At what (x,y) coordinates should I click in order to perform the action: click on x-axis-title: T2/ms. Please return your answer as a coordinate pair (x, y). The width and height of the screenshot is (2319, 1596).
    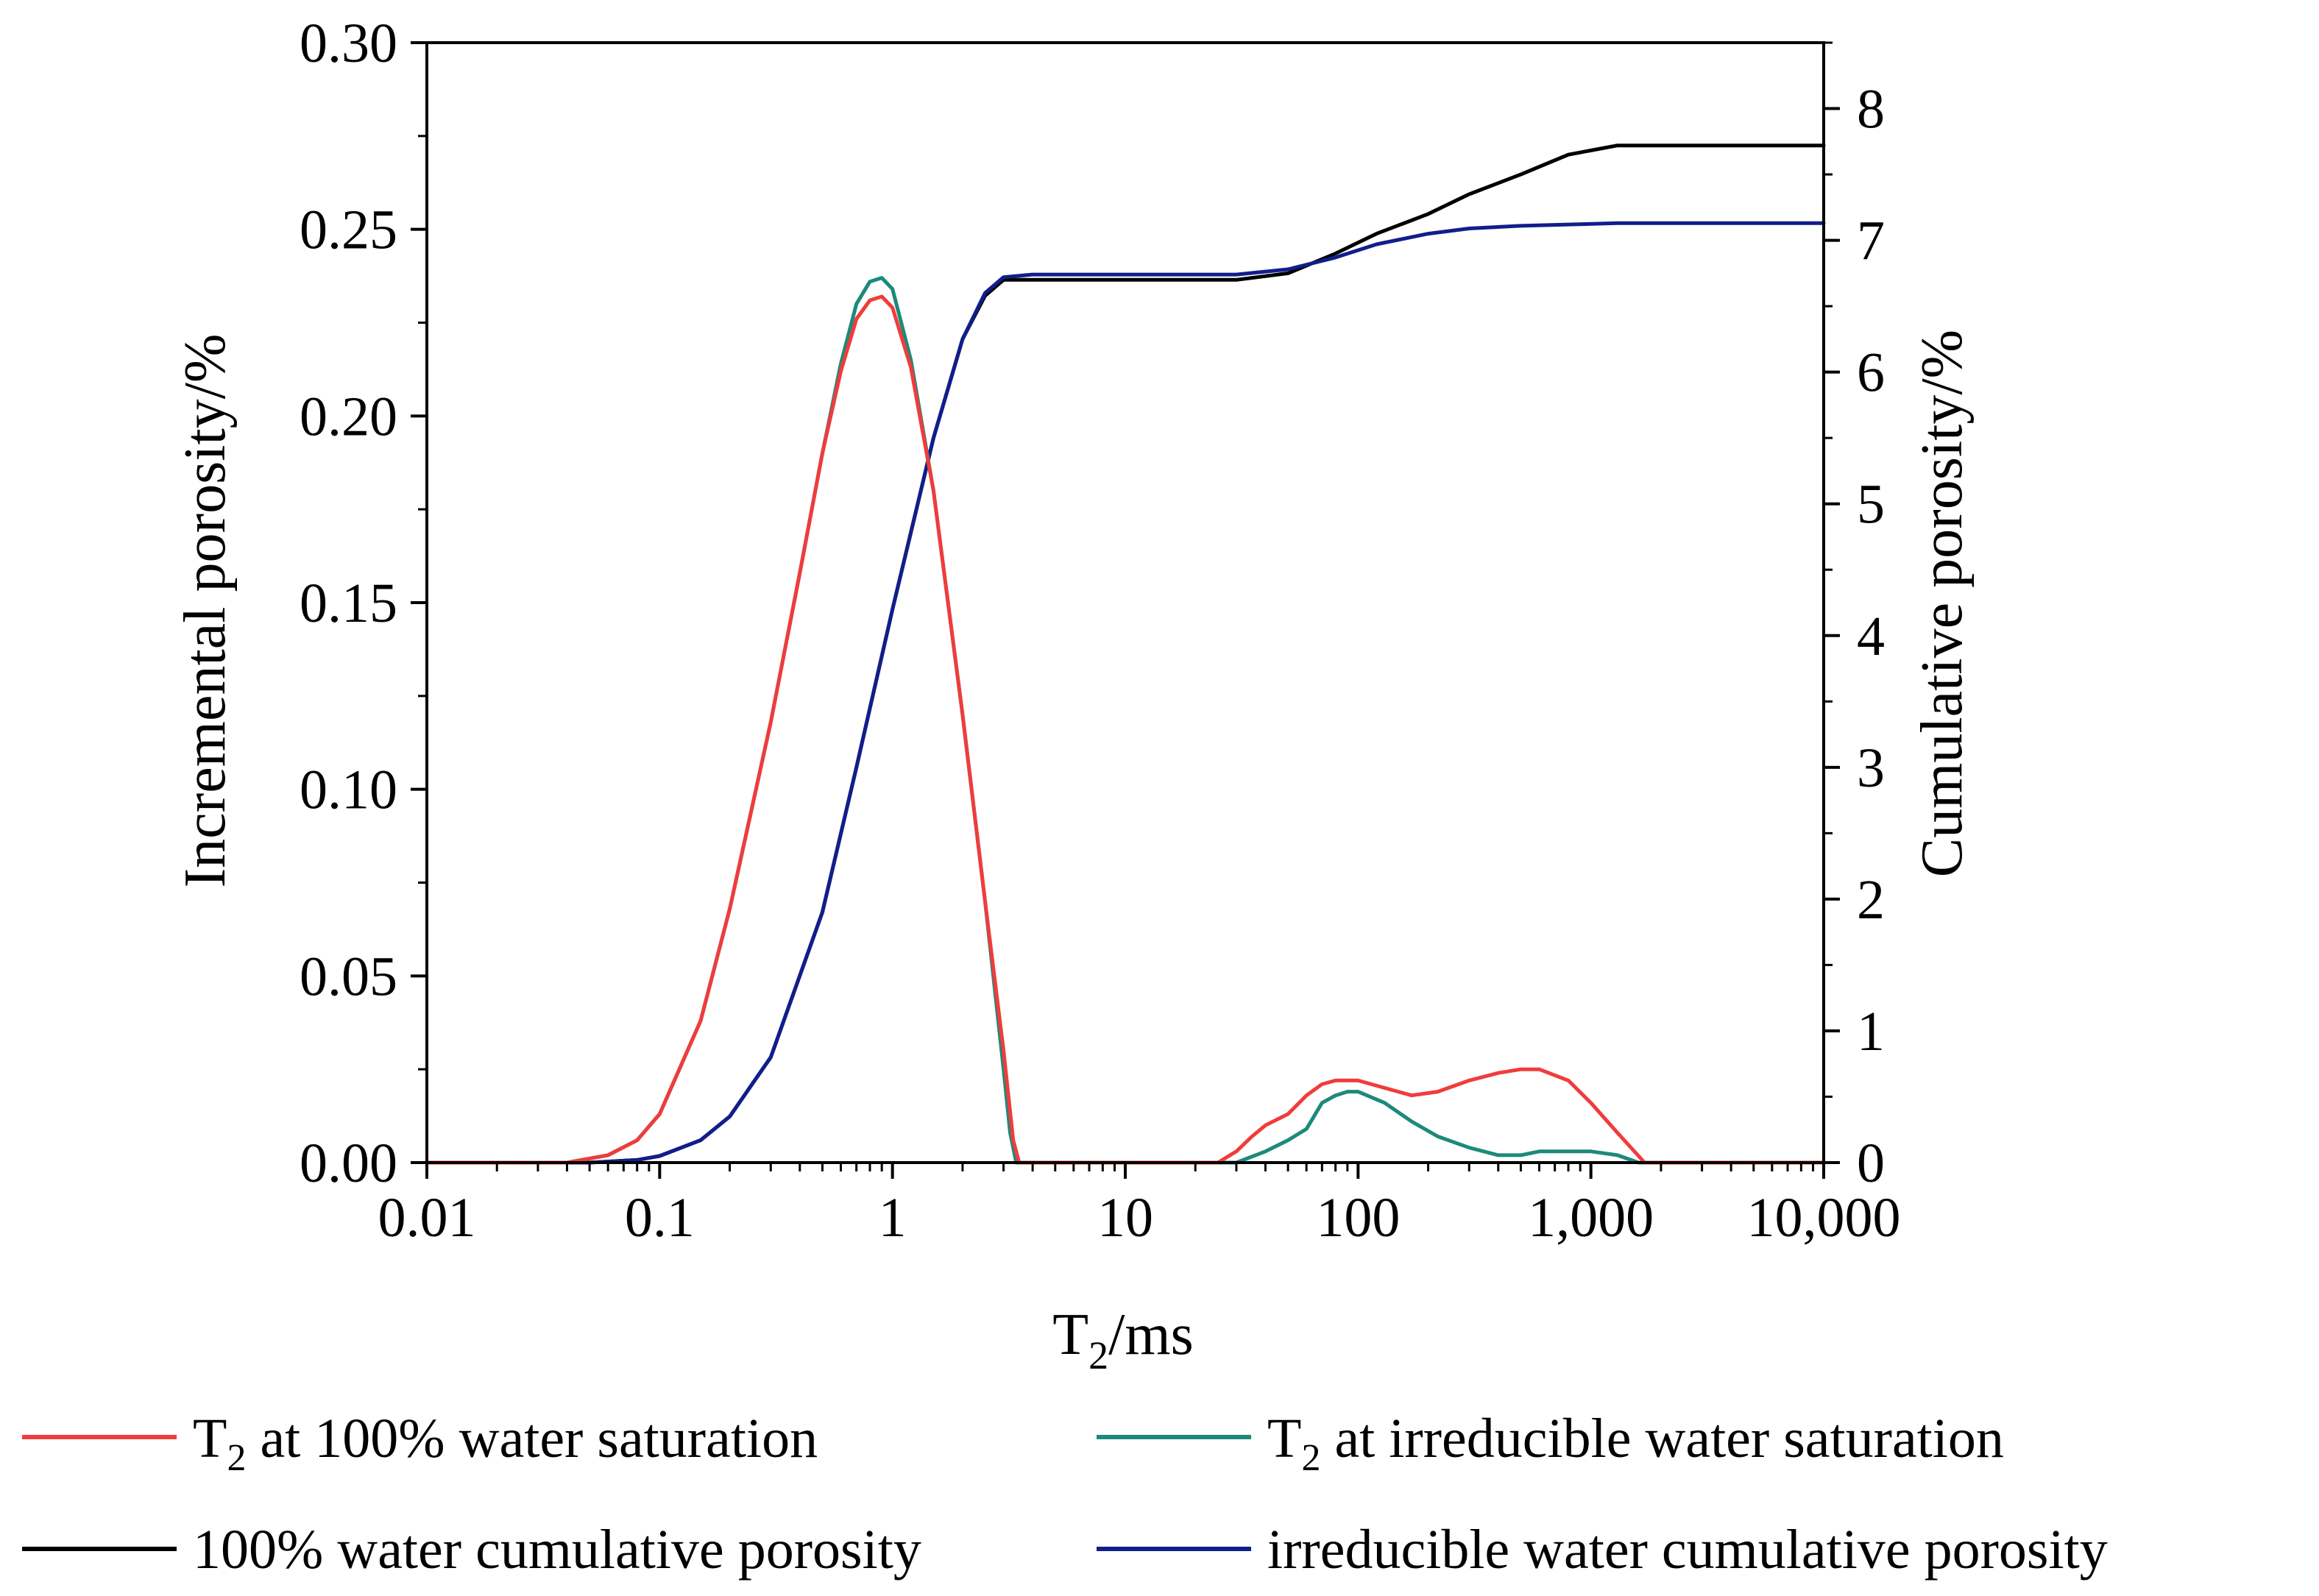
    Looking at the image, I should click on (1122, 1339).